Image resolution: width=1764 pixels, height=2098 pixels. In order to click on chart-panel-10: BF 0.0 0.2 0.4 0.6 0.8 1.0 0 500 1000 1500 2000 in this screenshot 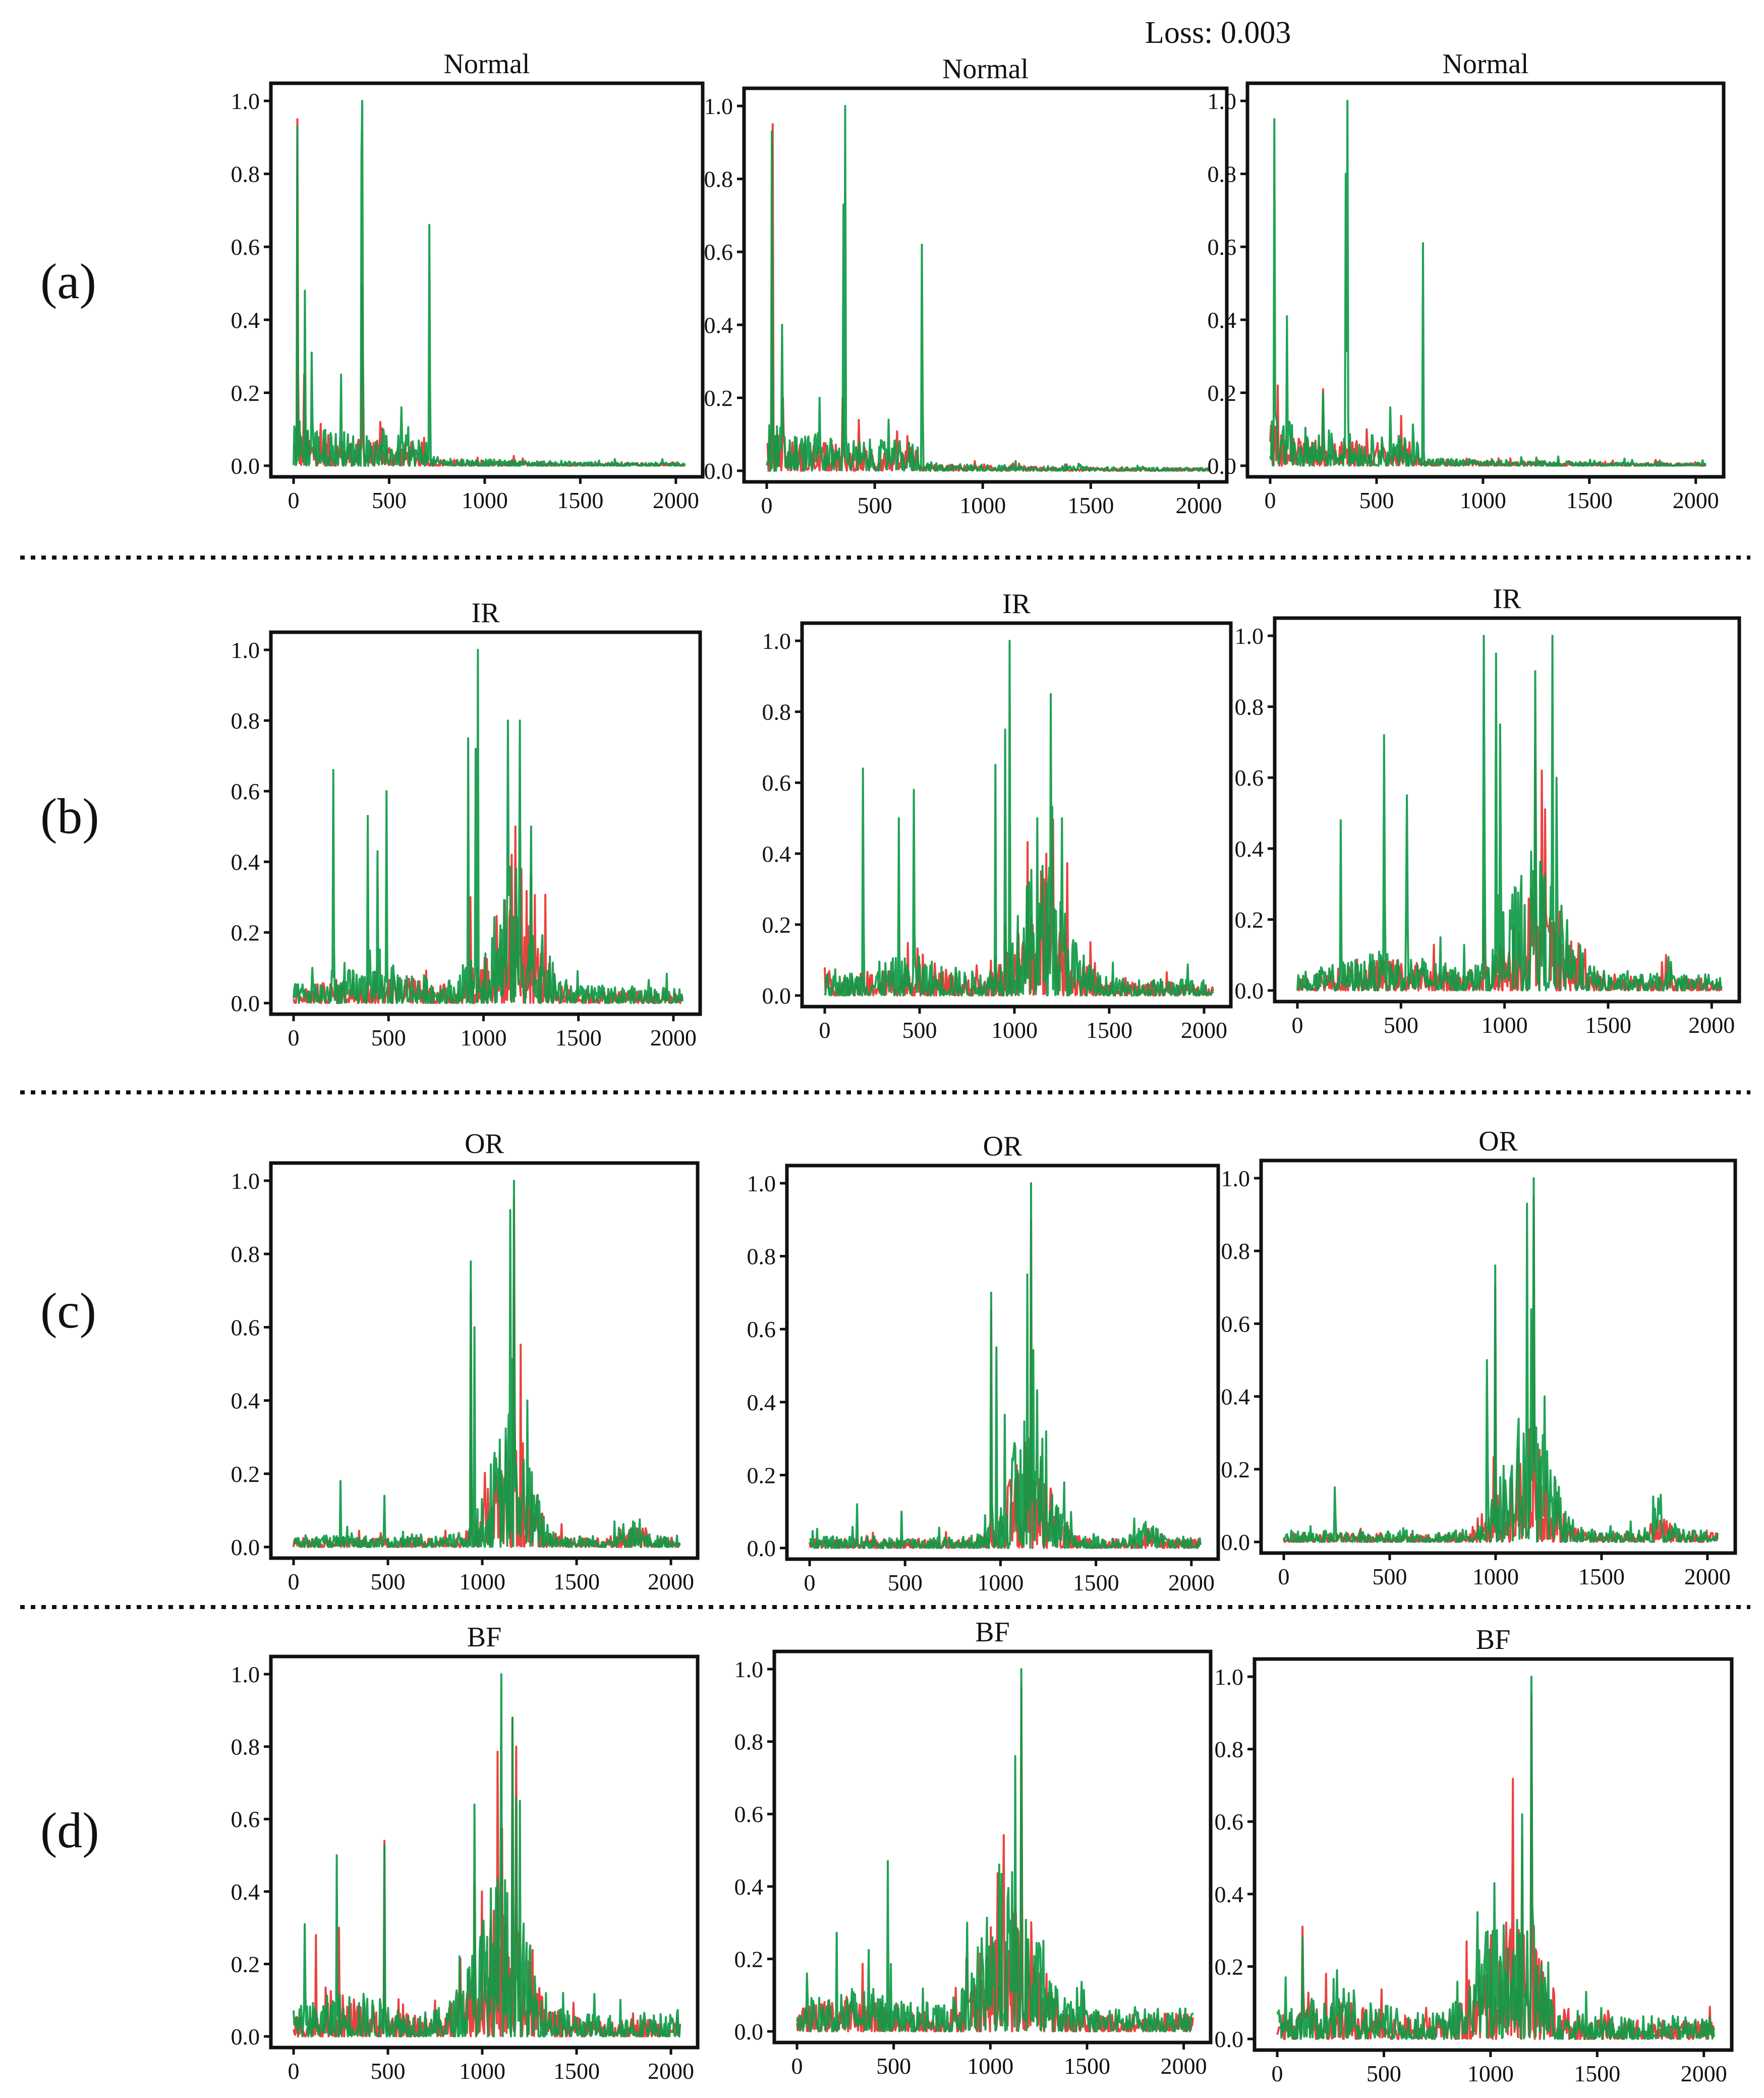, I will do `click(465, 1853)`.